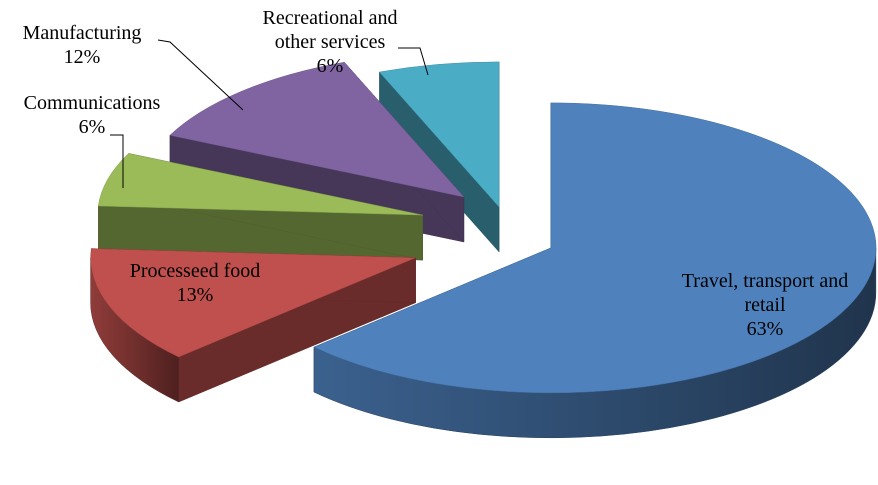 This screenshot has width=878, height=485. I want to click on slice-label: Travel, transport and retail 63%, so click(765, 305).